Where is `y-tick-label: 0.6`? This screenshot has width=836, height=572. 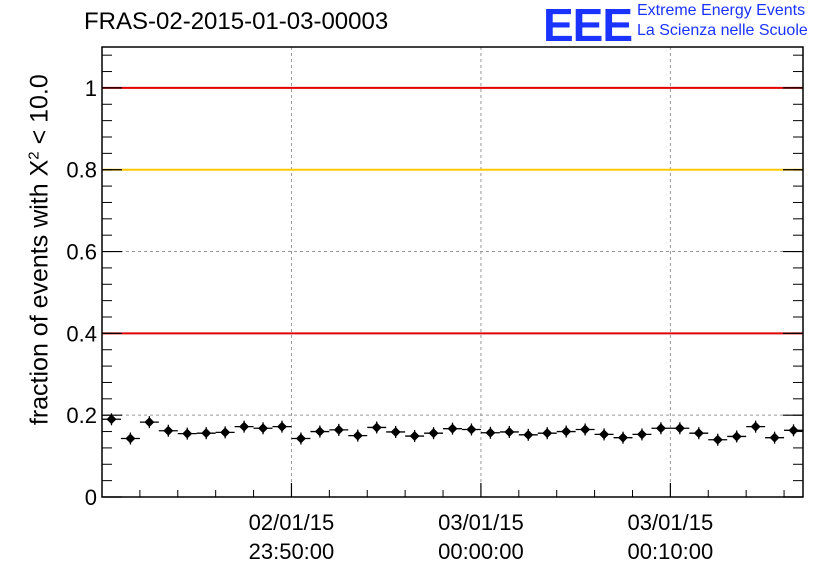
y-tick-label: 0.6 is located at coordinates (81, 252).